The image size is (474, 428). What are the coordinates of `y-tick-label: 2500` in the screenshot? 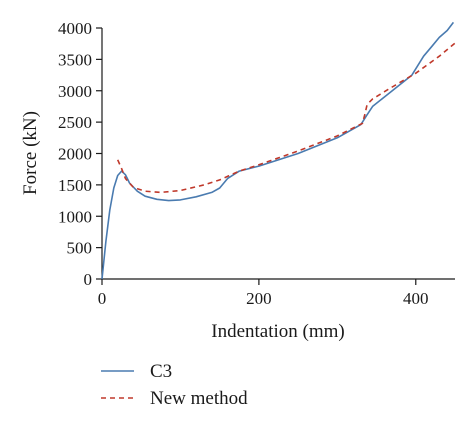 It's located at (75, 122).